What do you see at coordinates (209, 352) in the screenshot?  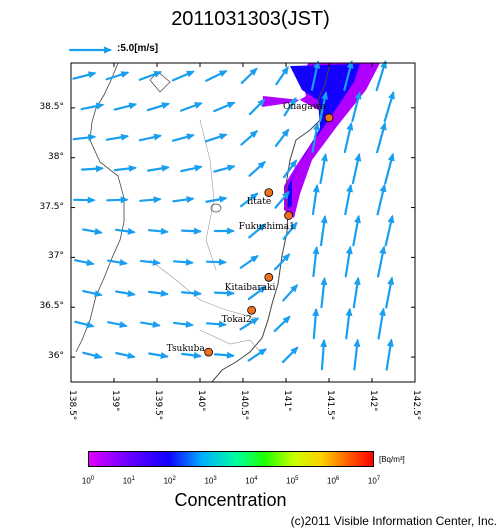 I see `site-marker-tsukuba` at bounding box center [209, 352].